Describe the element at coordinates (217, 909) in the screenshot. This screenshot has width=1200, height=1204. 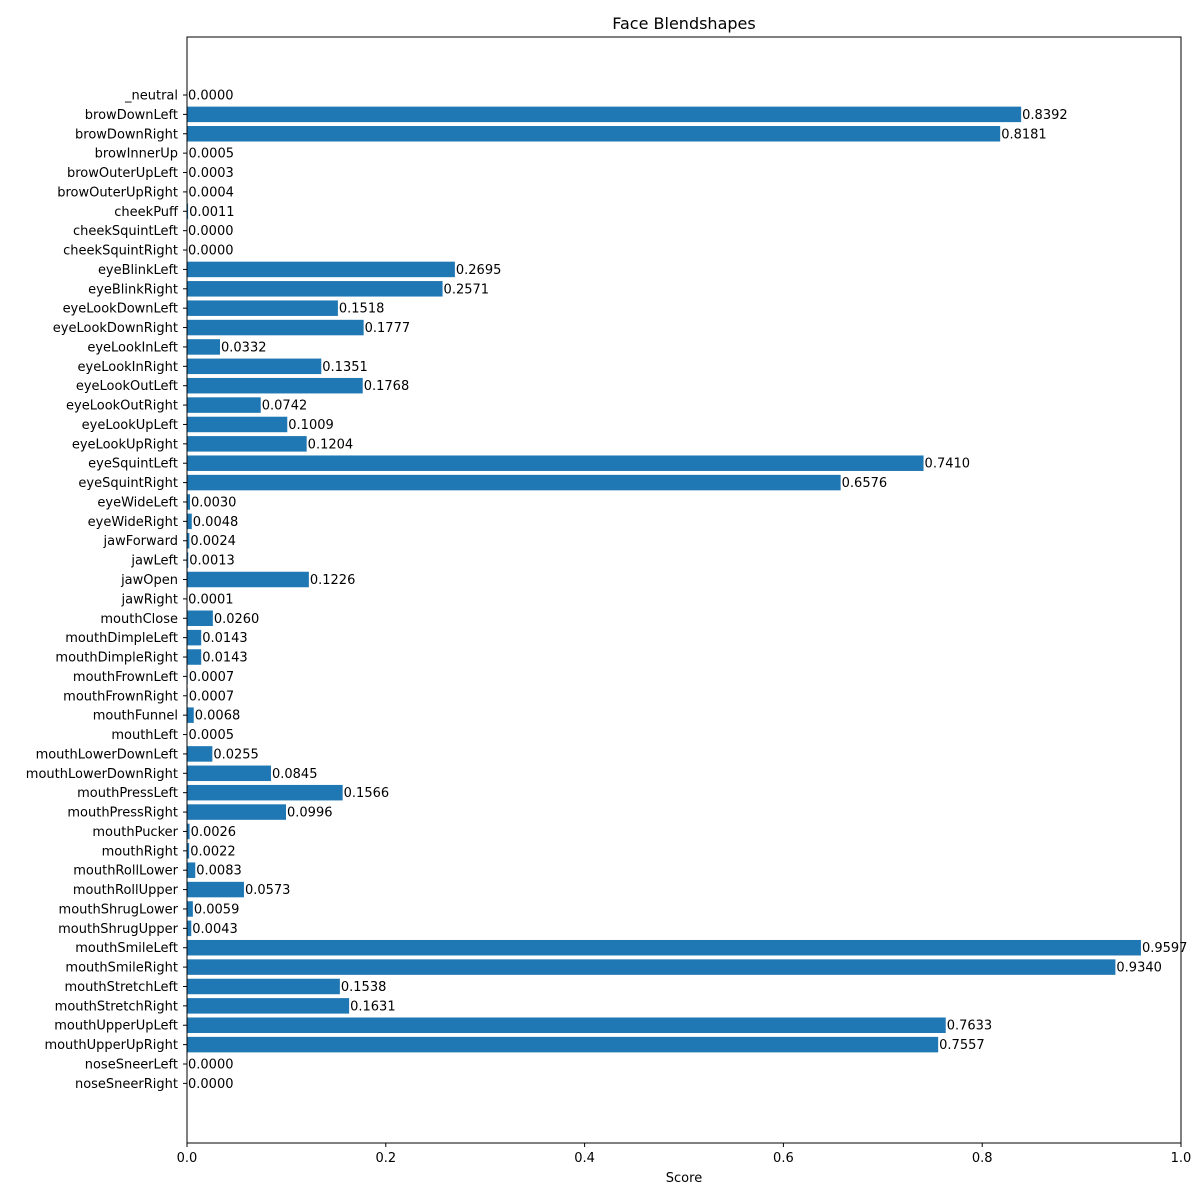
I see `value-label-mouthShrugLower: 0.0059` at that location.